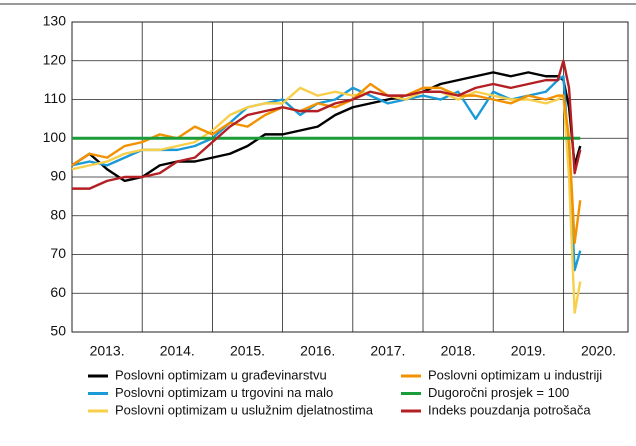 This screenshot has width=636, height=446. I want to click on x-tick-label: 2020., so click(598, 351).